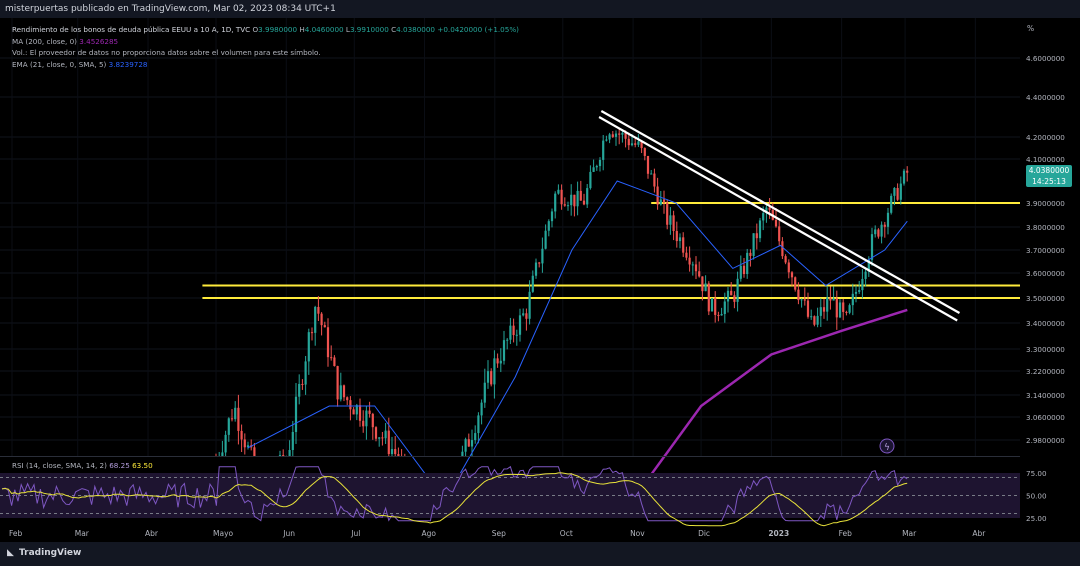  What do you see at coordinates (369, 29) in the screenshot?
I see `ohlc-l-value: 3.9910000` at bounding box center [369, 29].